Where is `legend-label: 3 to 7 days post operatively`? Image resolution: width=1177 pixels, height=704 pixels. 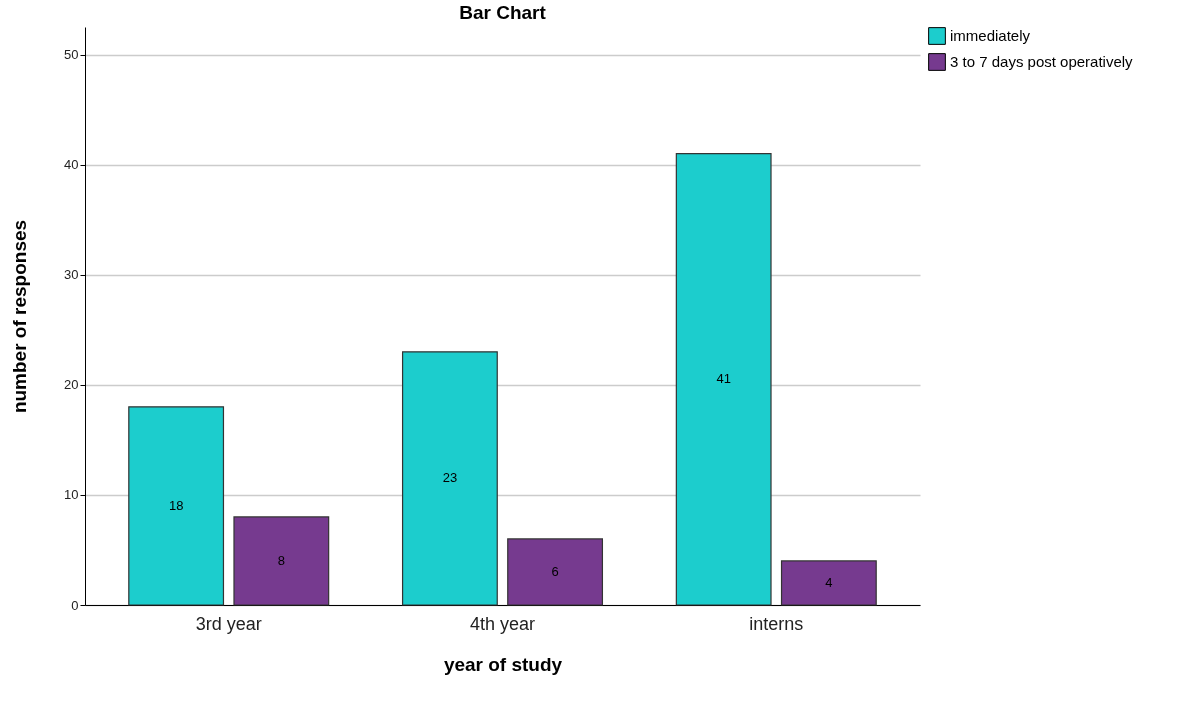
legend-label: 3 to 7 days post operatively is located at coordinates (1042, 61).